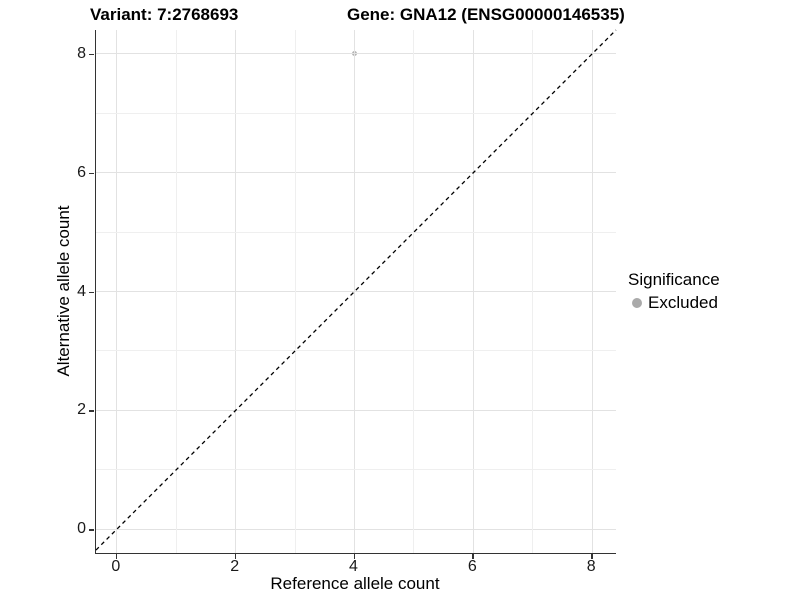  Describe the element at coordinates (355, 583) in the screenshot. I see `x-axis-title: Reference allele count` at that location.